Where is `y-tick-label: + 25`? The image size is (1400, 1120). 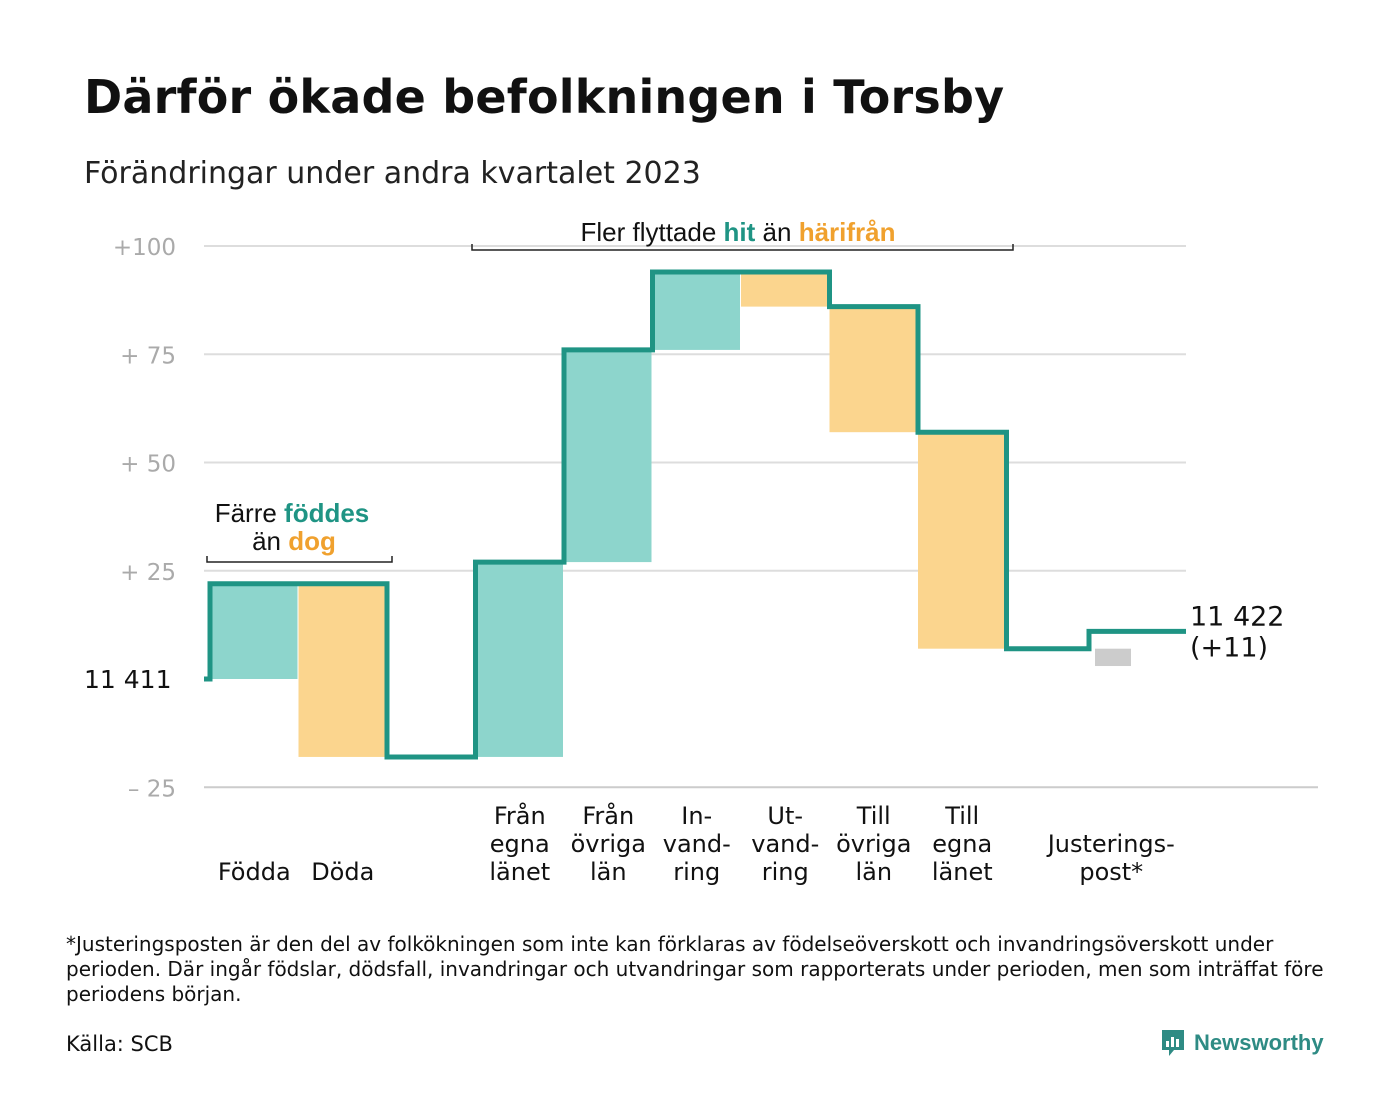
y-tick-label: + 25 is located at coordinates (148, 573).